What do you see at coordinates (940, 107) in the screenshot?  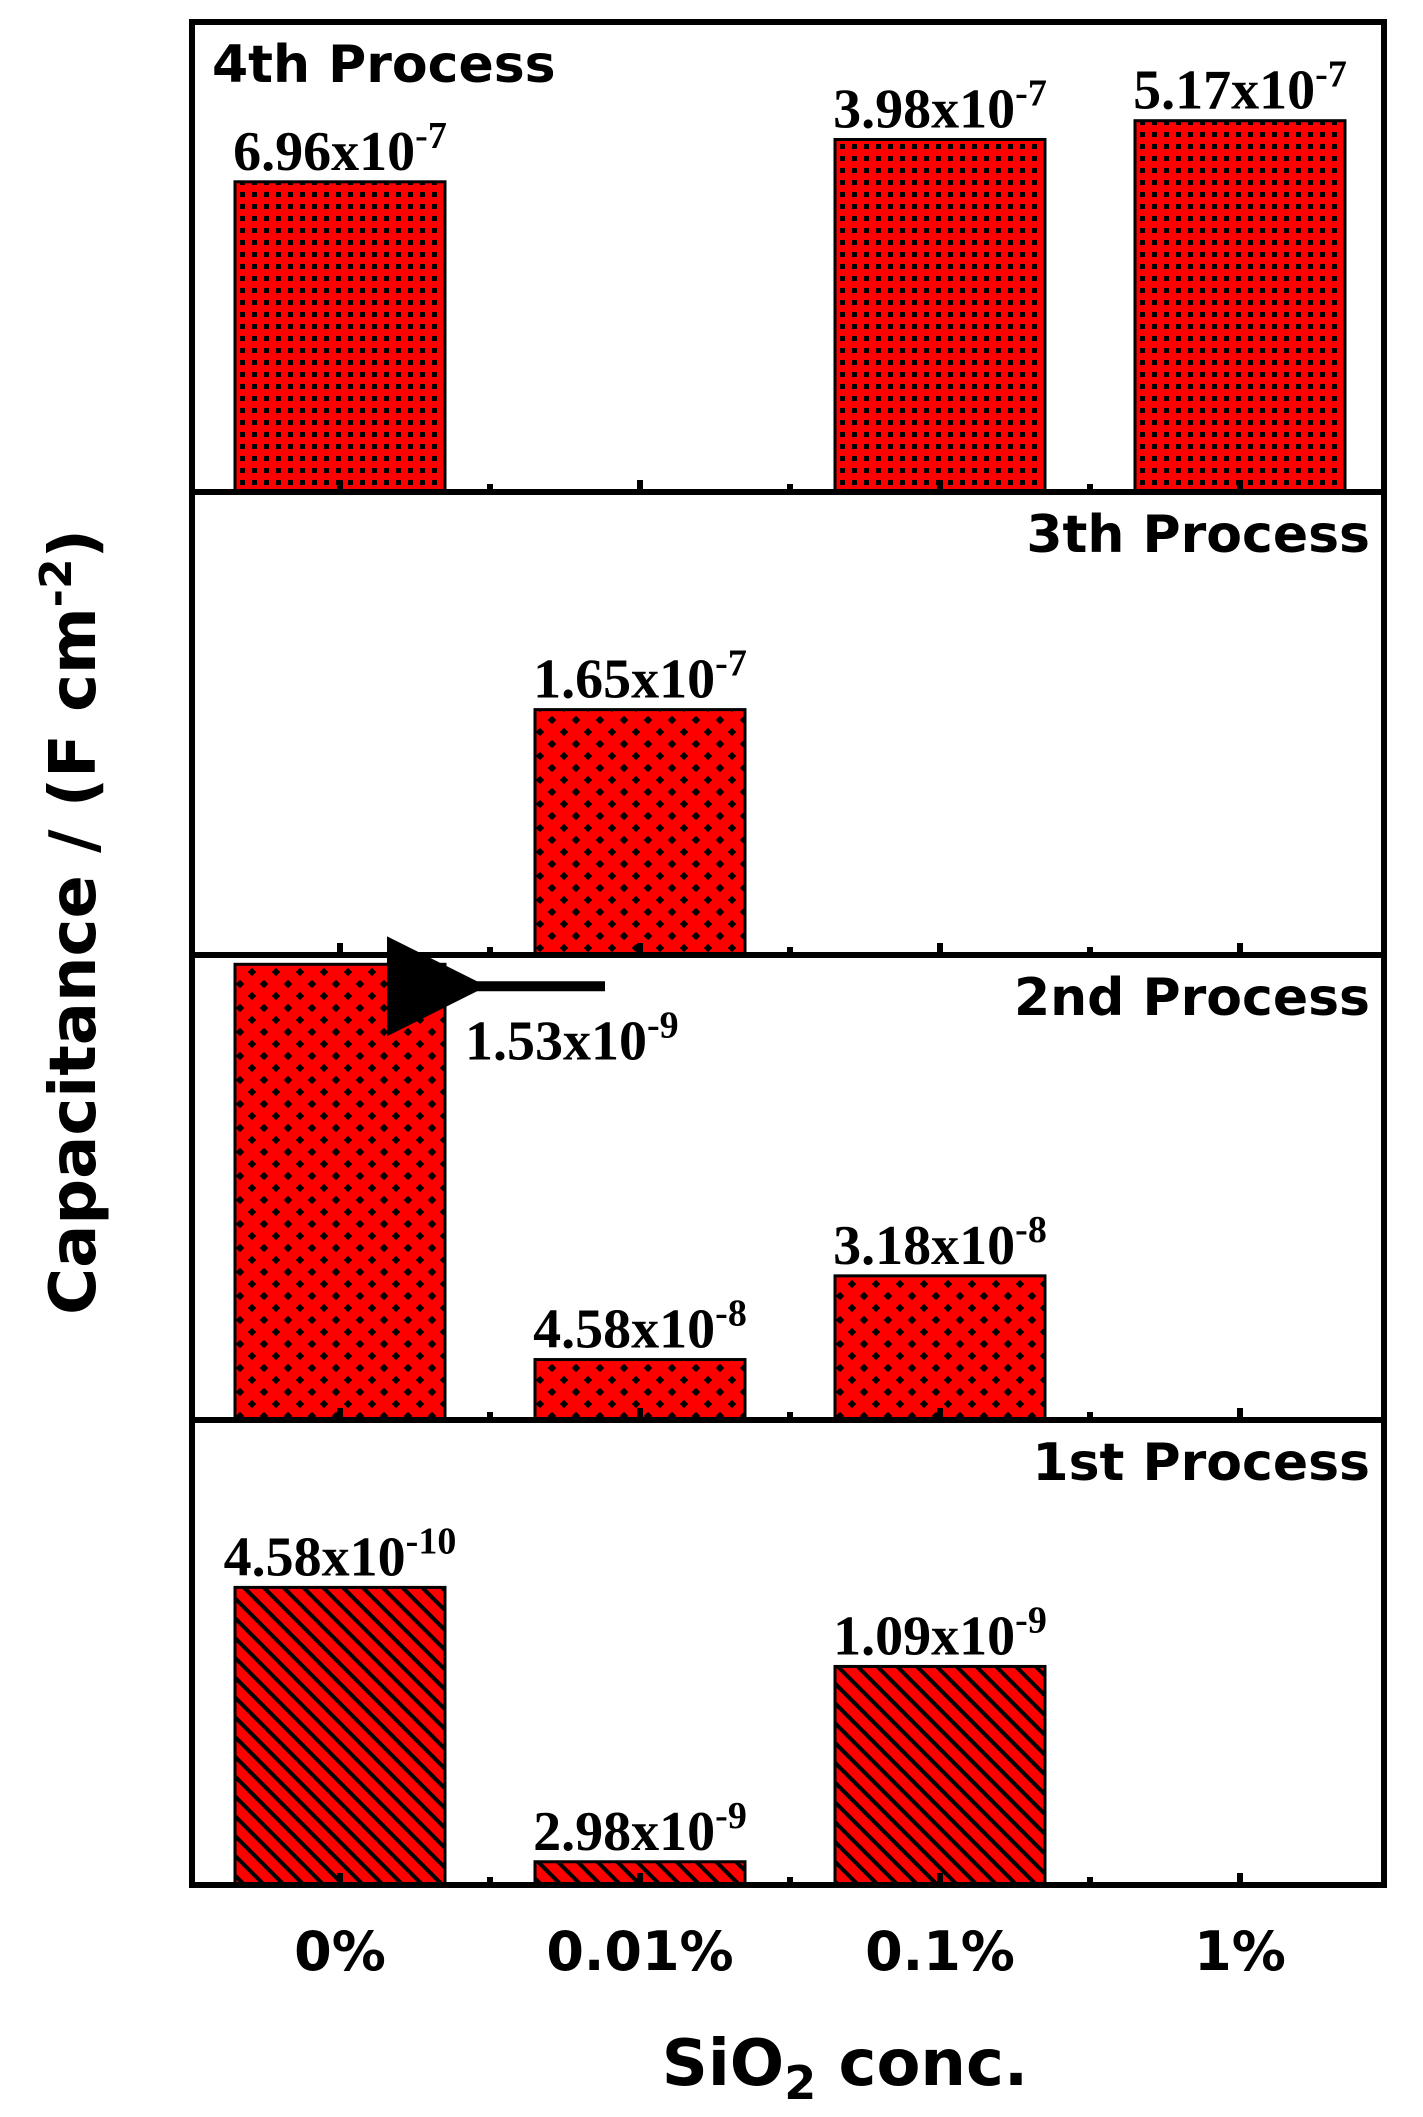 I see `data-label: 3.98x10⁻⁷` at bounding box center [940, 107].